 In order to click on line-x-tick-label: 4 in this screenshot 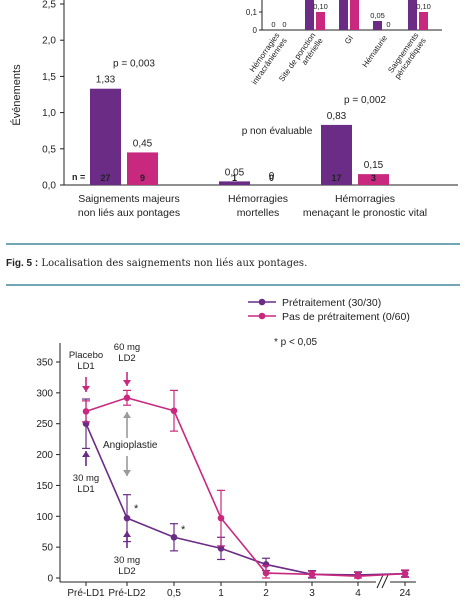, I will do `click(358, 593)`.